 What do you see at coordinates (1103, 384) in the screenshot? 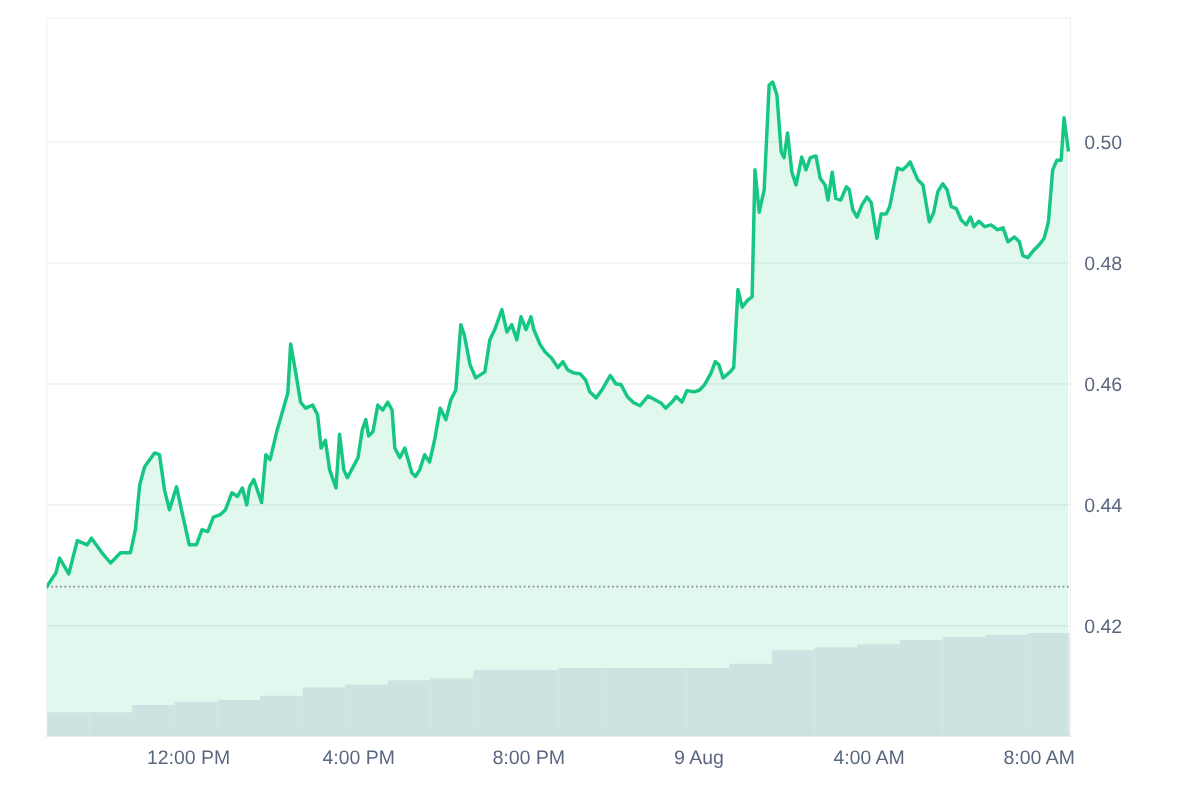
I see `y-tick-label: 0.46` at bounding box center [1103, 384].